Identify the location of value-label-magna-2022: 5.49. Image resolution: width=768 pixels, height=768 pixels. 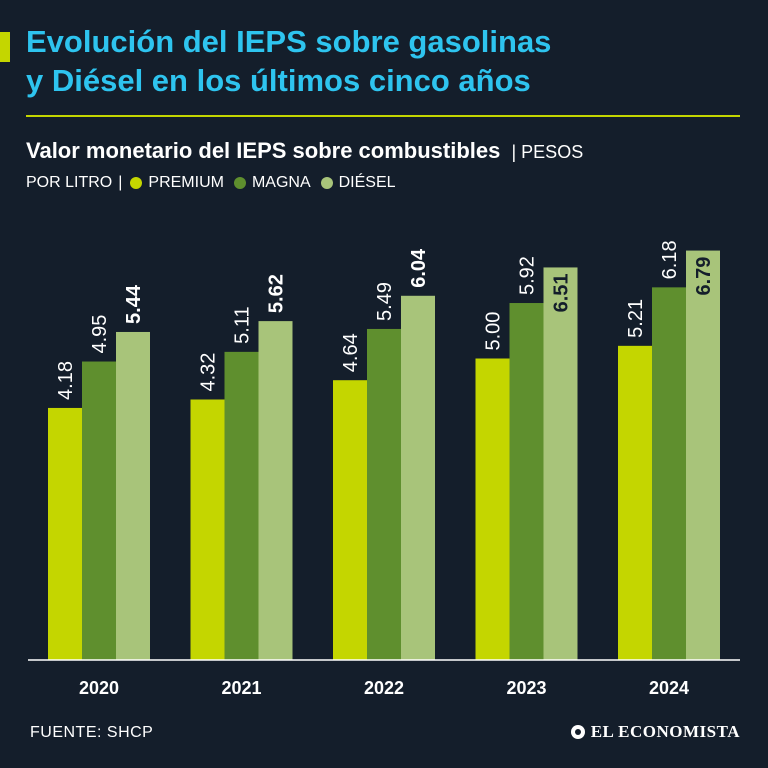
(385, 301).